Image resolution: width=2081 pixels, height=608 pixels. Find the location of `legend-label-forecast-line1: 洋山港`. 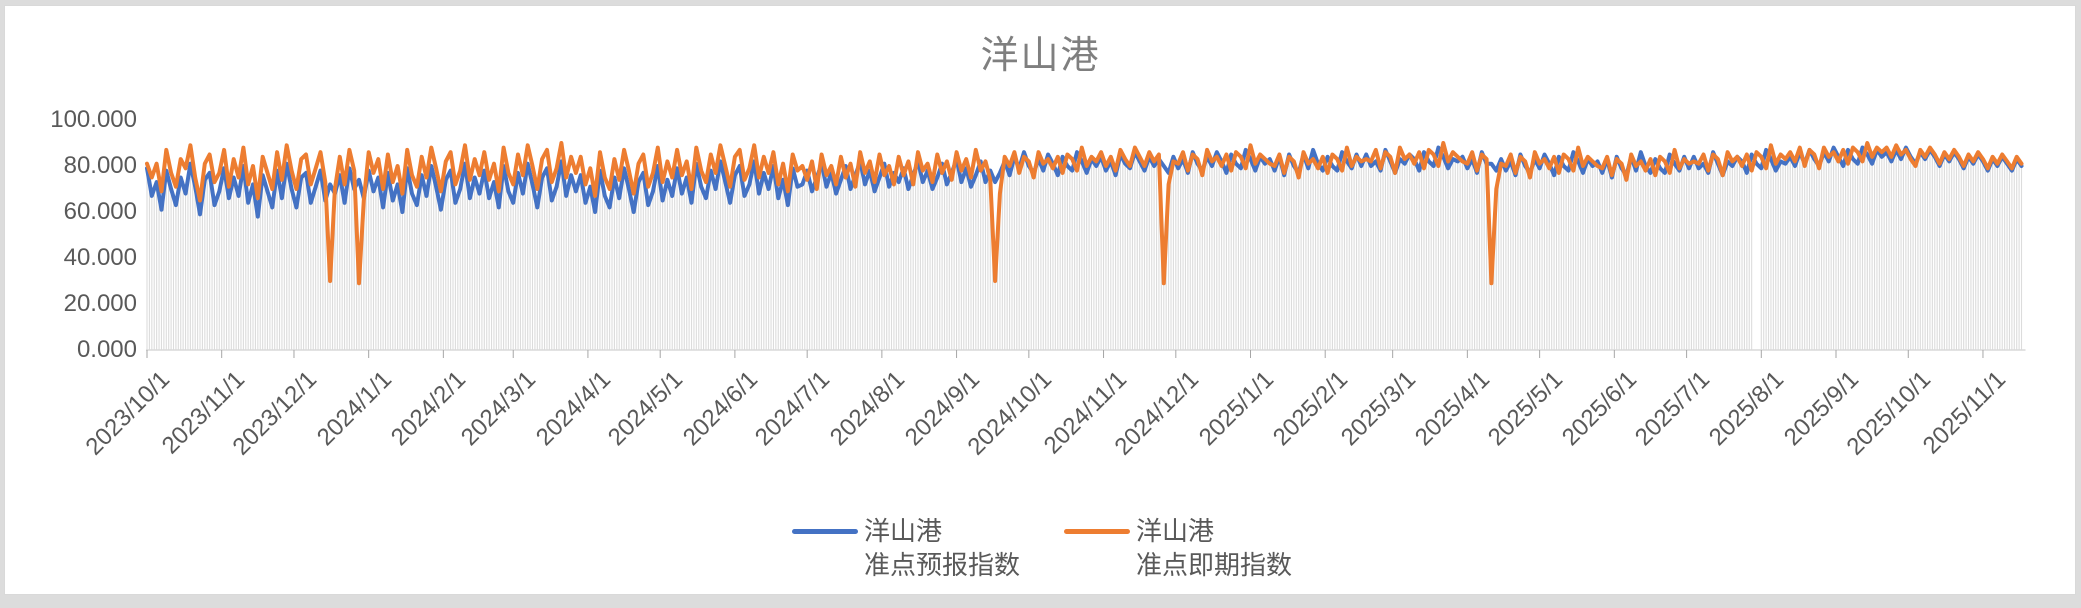

legend-label-forecast-line1: 洋山港 is located at coordinates (903, 531).